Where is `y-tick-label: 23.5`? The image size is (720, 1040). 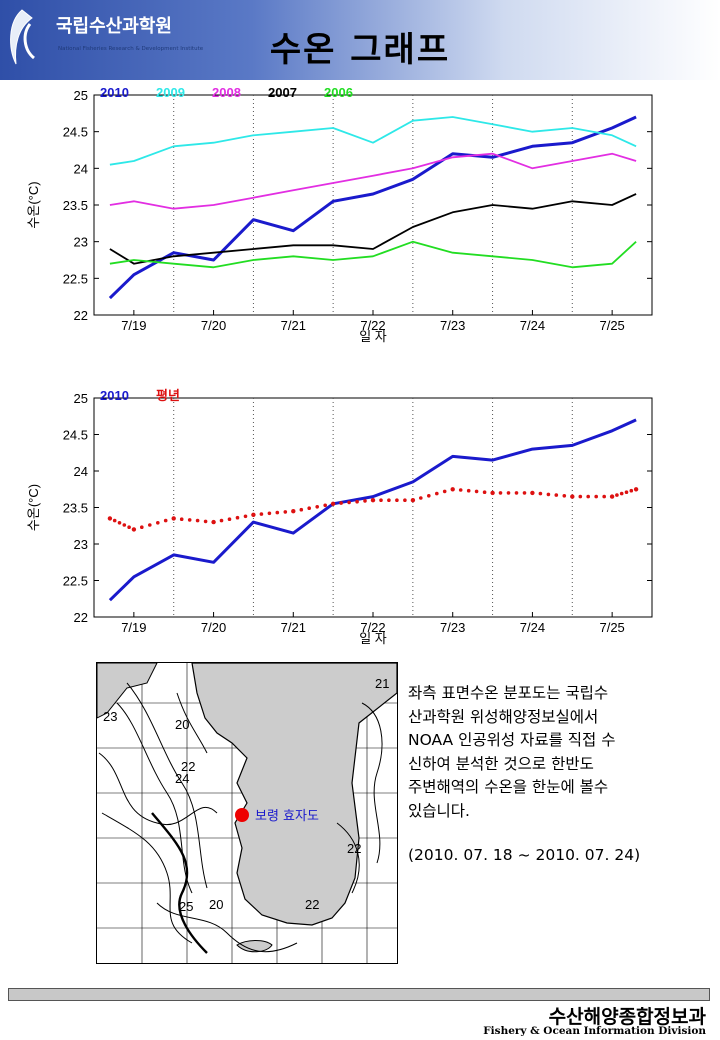 y-tick-label: 23.5 is located at coordinates (75, 508).